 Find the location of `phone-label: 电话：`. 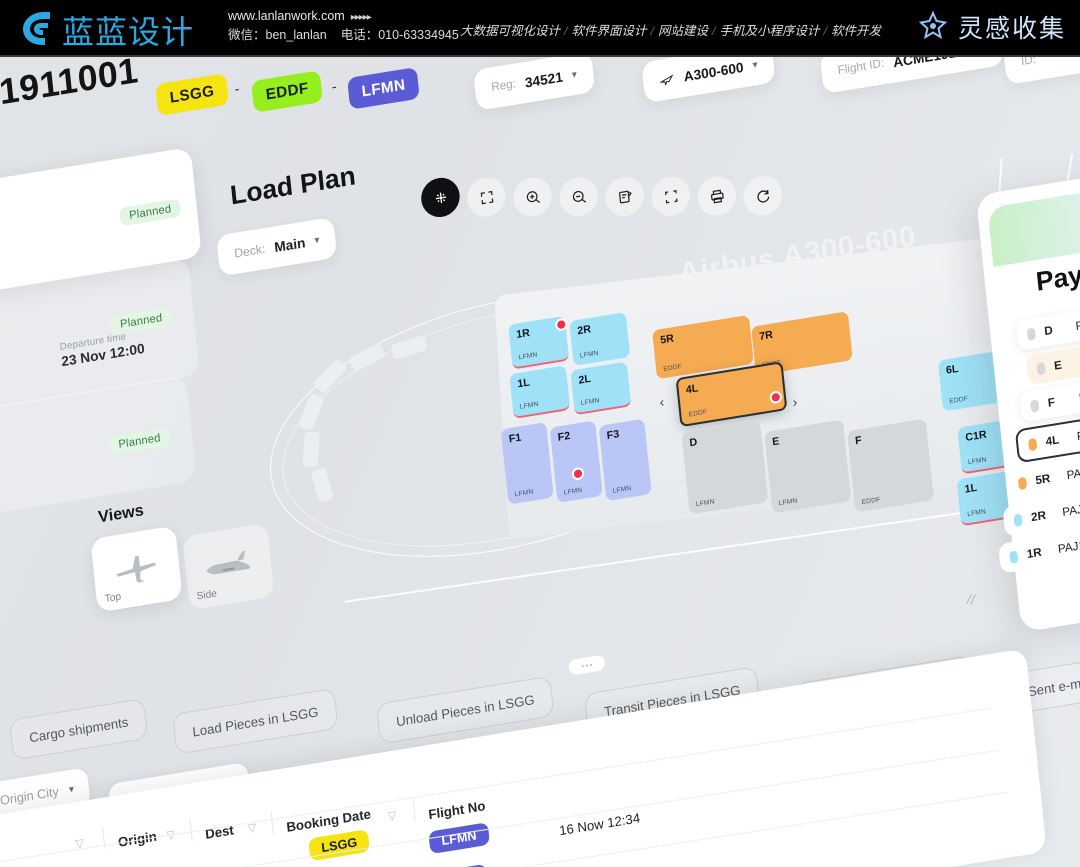

phone-label: 电话： is located at coordinates (359, 35).